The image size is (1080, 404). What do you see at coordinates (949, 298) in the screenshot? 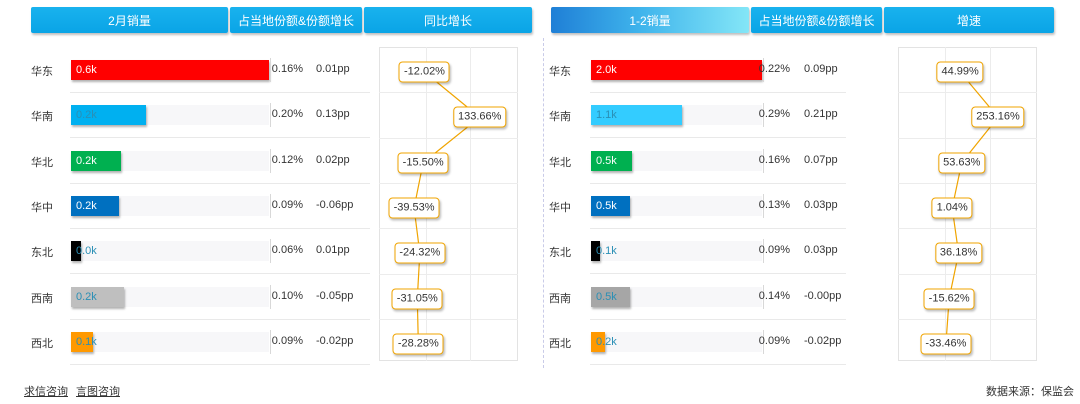
I see `growth-data-label: -15.62%` at bounding box center [949, 298].